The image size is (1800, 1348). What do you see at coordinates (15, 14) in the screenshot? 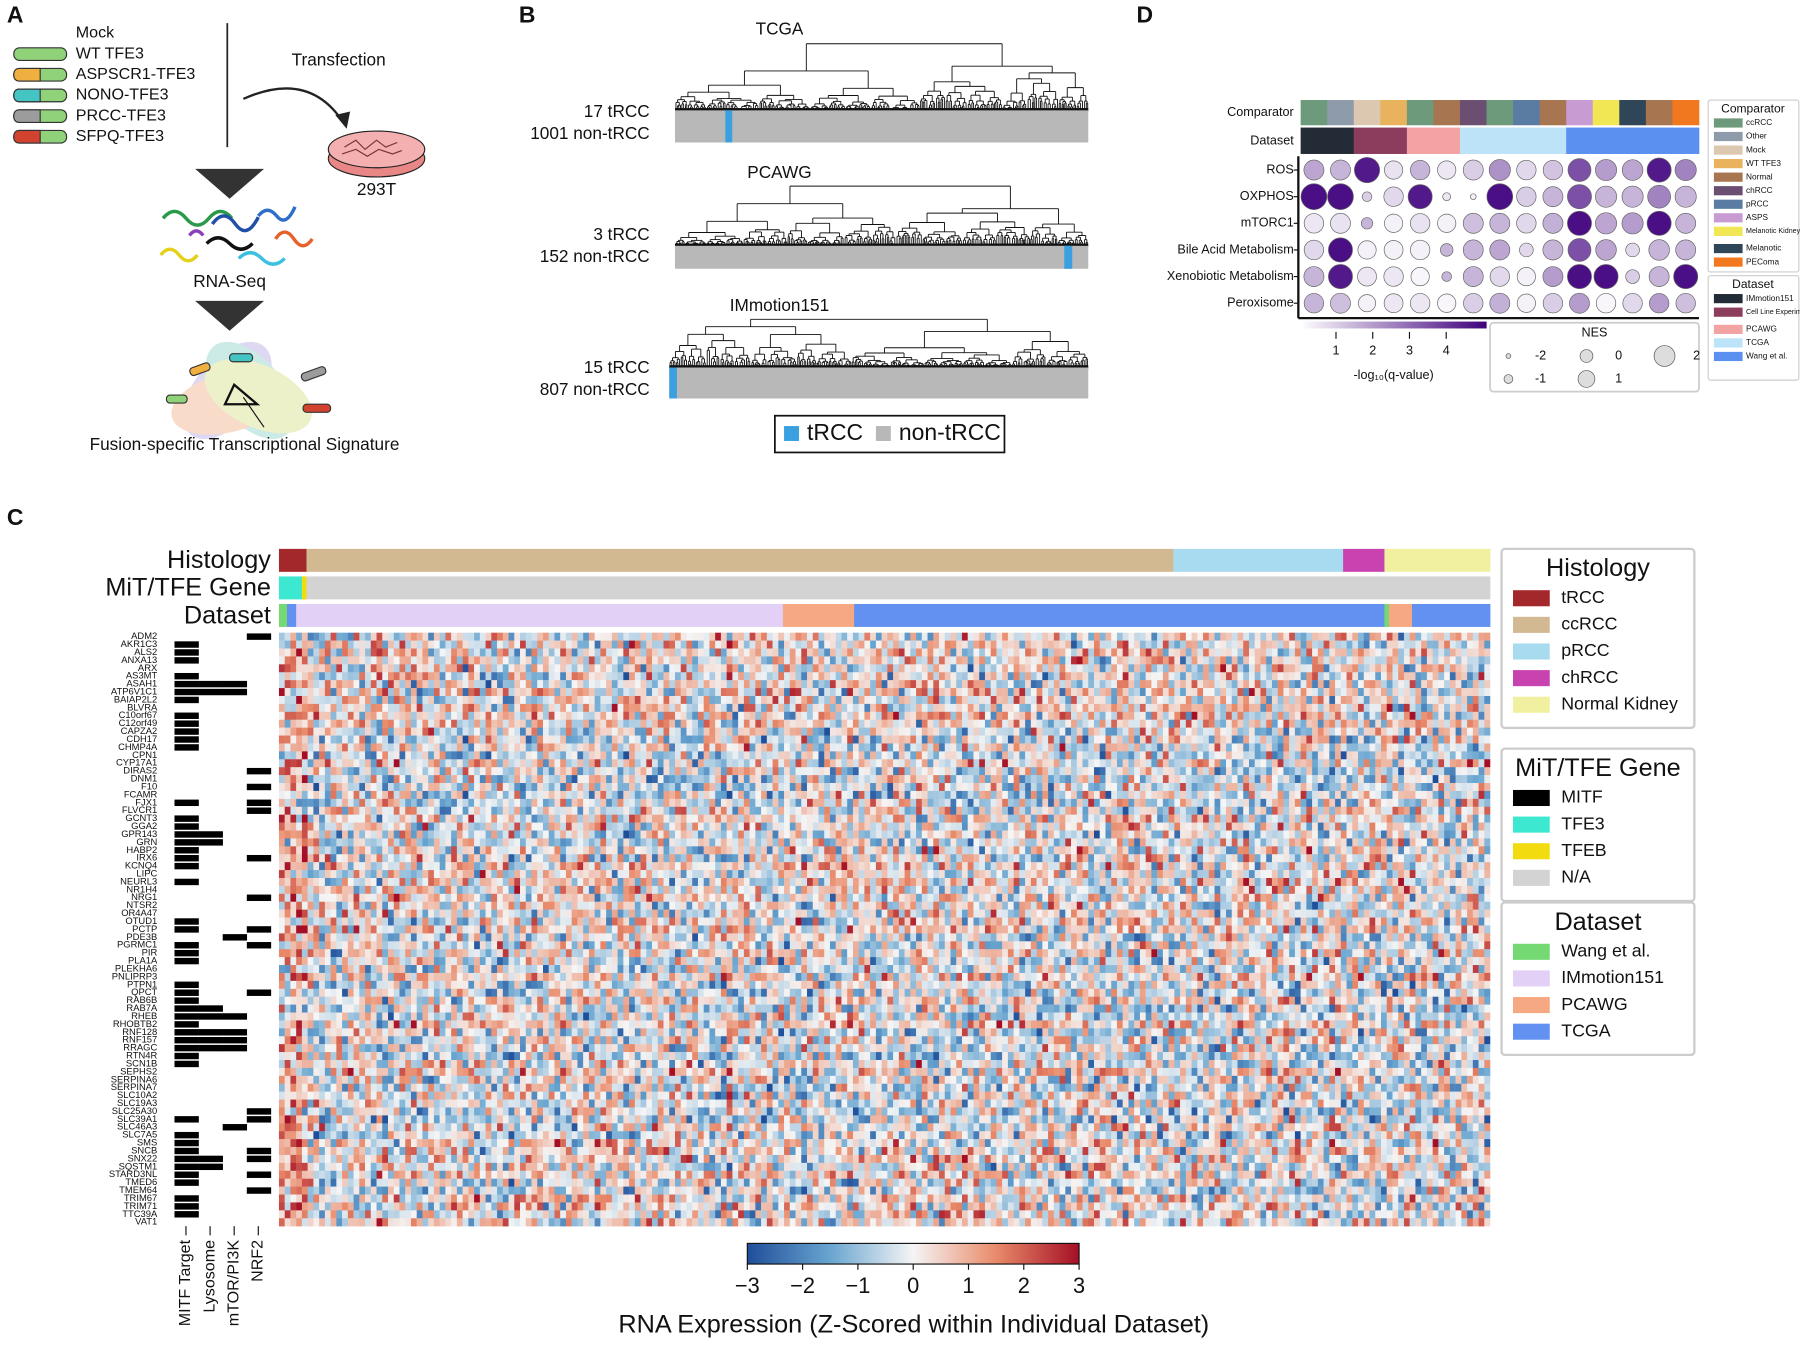
I see `panel-label: A` at bounding box center [15, 14].